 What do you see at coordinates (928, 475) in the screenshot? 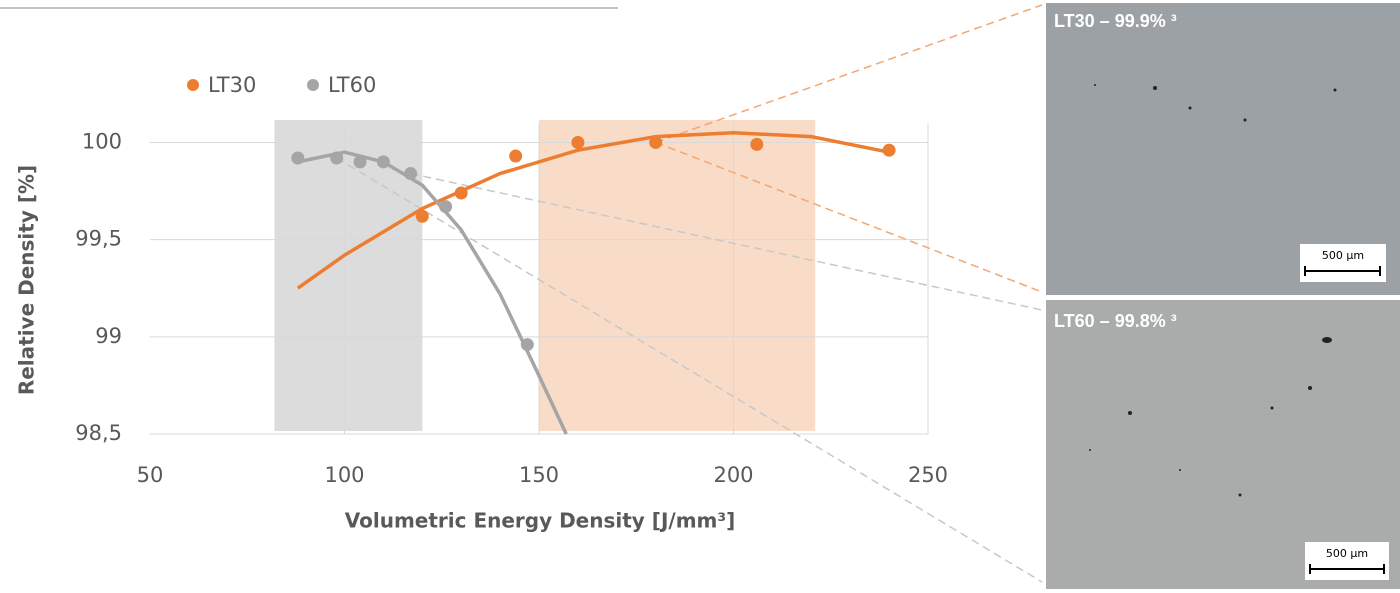
I see `x-tick-label: 250` at bounding box center [928, 475].